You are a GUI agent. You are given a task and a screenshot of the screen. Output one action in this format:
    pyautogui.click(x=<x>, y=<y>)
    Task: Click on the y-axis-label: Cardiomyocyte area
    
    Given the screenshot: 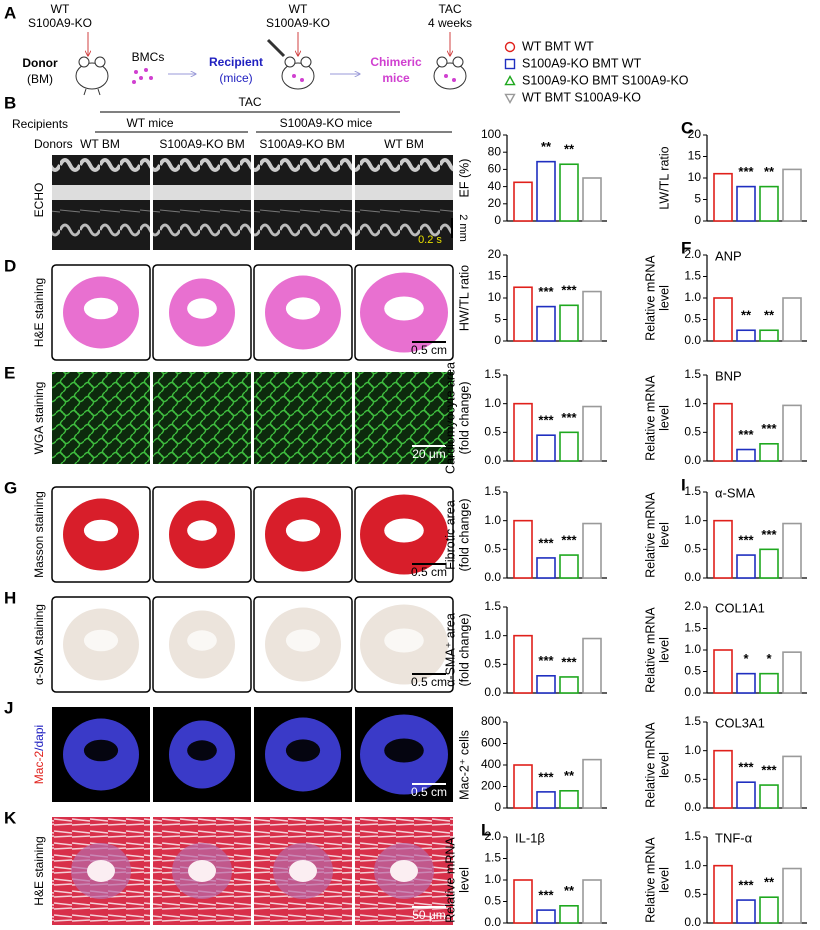 What is the action you would take?
    pyautogui.click(x=450, y=418)
    